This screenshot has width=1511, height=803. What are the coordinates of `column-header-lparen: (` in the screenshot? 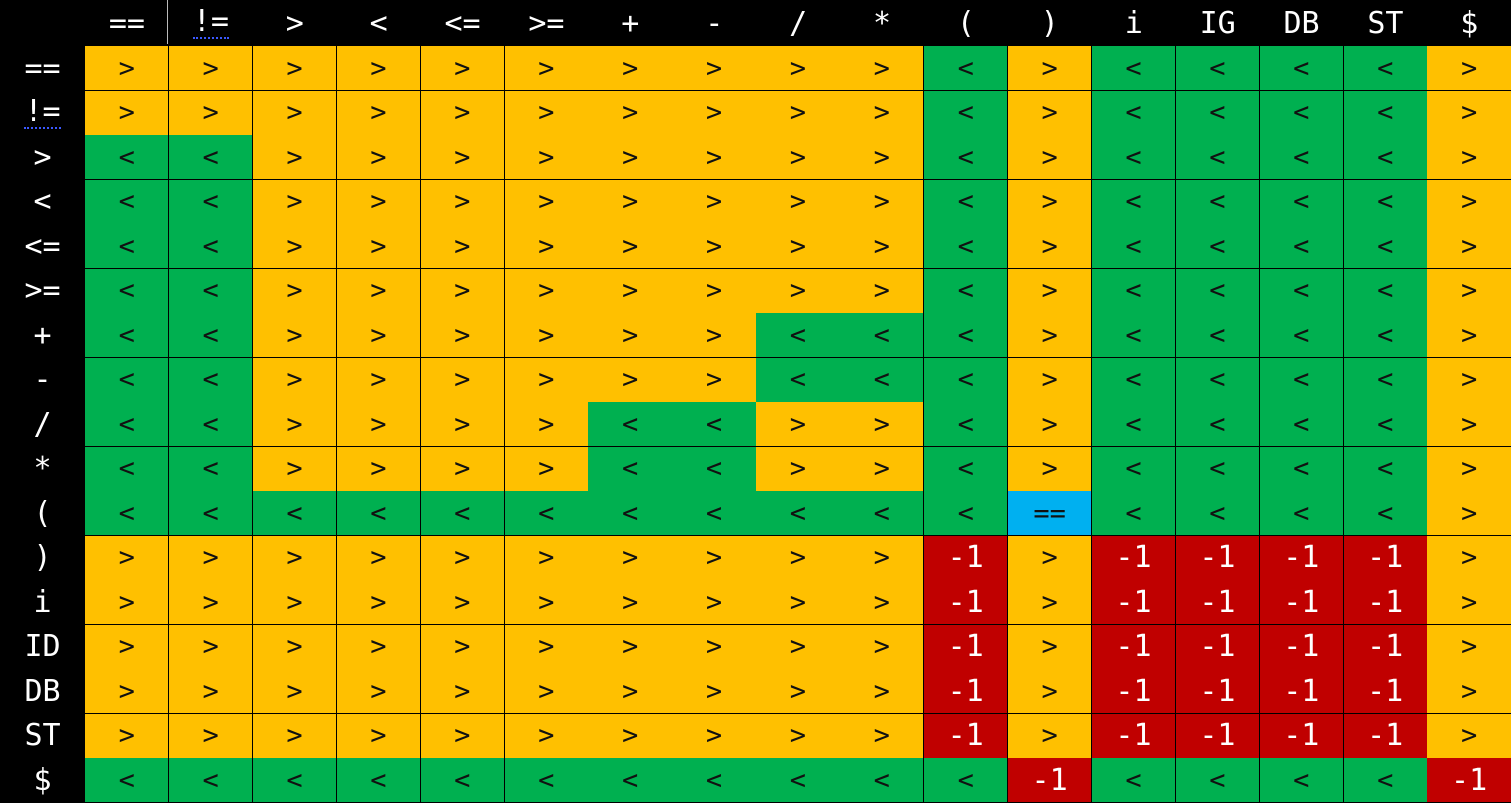 It's located at (965, 23).